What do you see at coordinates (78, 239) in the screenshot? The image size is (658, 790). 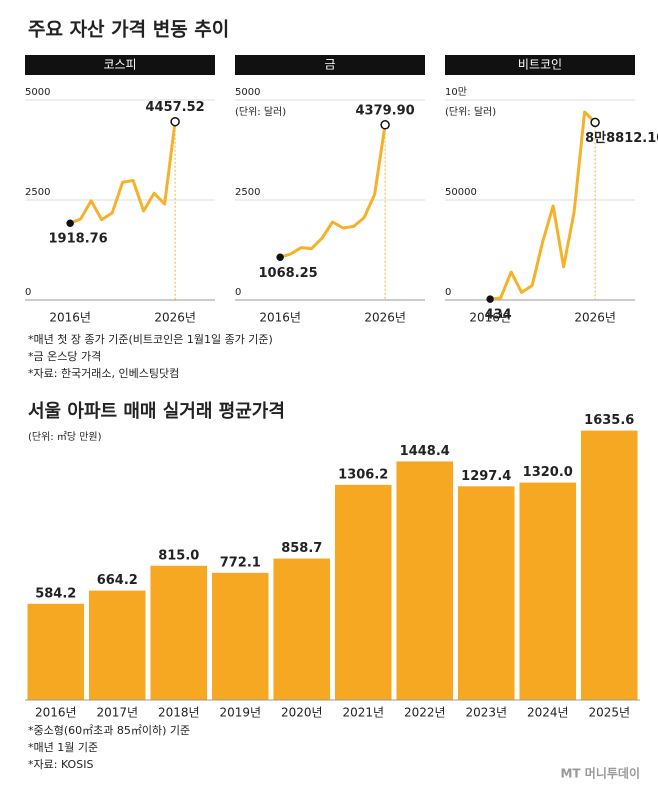 I see `value-label: 1918.76` at bounding box center [78, 239].